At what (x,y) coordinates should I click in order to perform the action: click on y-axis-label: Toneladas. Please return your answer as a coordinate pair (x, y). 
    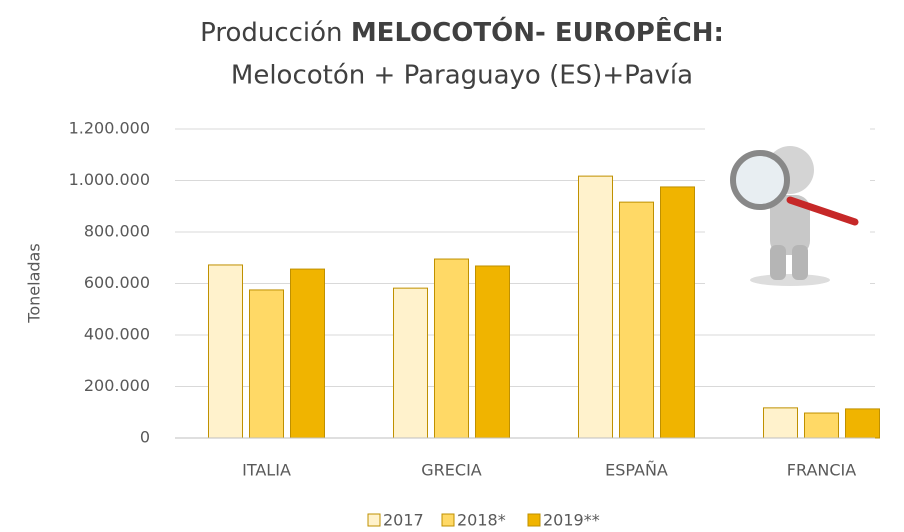
    Looking at the image, I should click on (34, 283).